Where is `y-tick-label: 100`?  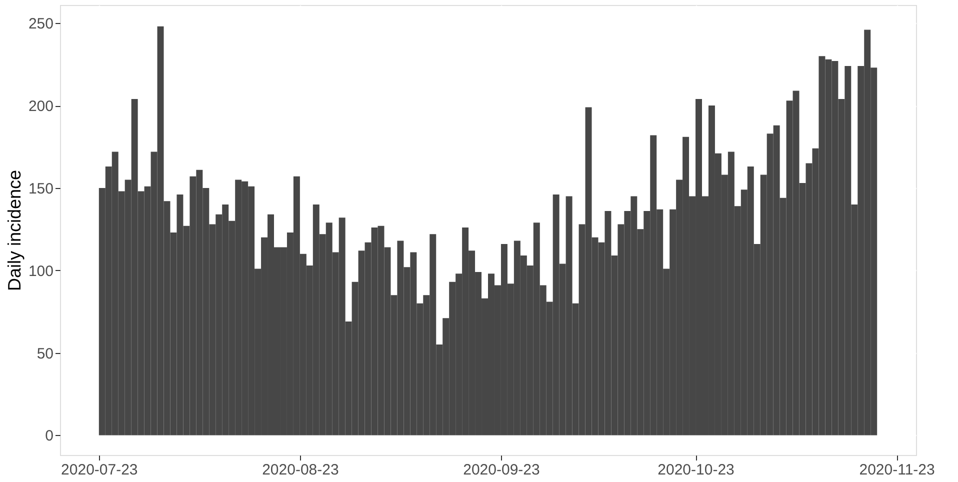
y-tick-label: 100 is located at coordinates (41, 271).